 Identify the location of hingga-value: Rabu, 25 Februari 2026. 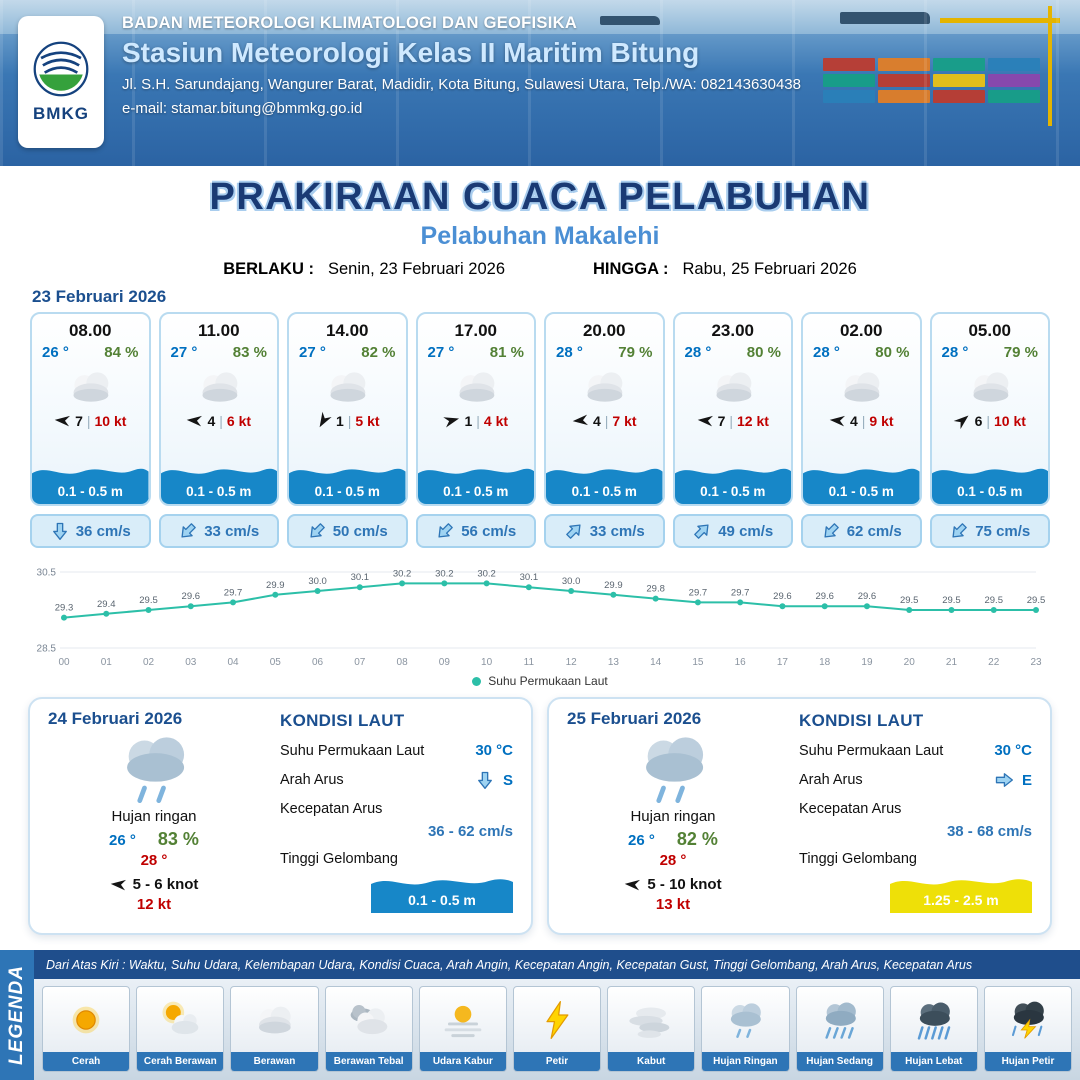
(769, 269).